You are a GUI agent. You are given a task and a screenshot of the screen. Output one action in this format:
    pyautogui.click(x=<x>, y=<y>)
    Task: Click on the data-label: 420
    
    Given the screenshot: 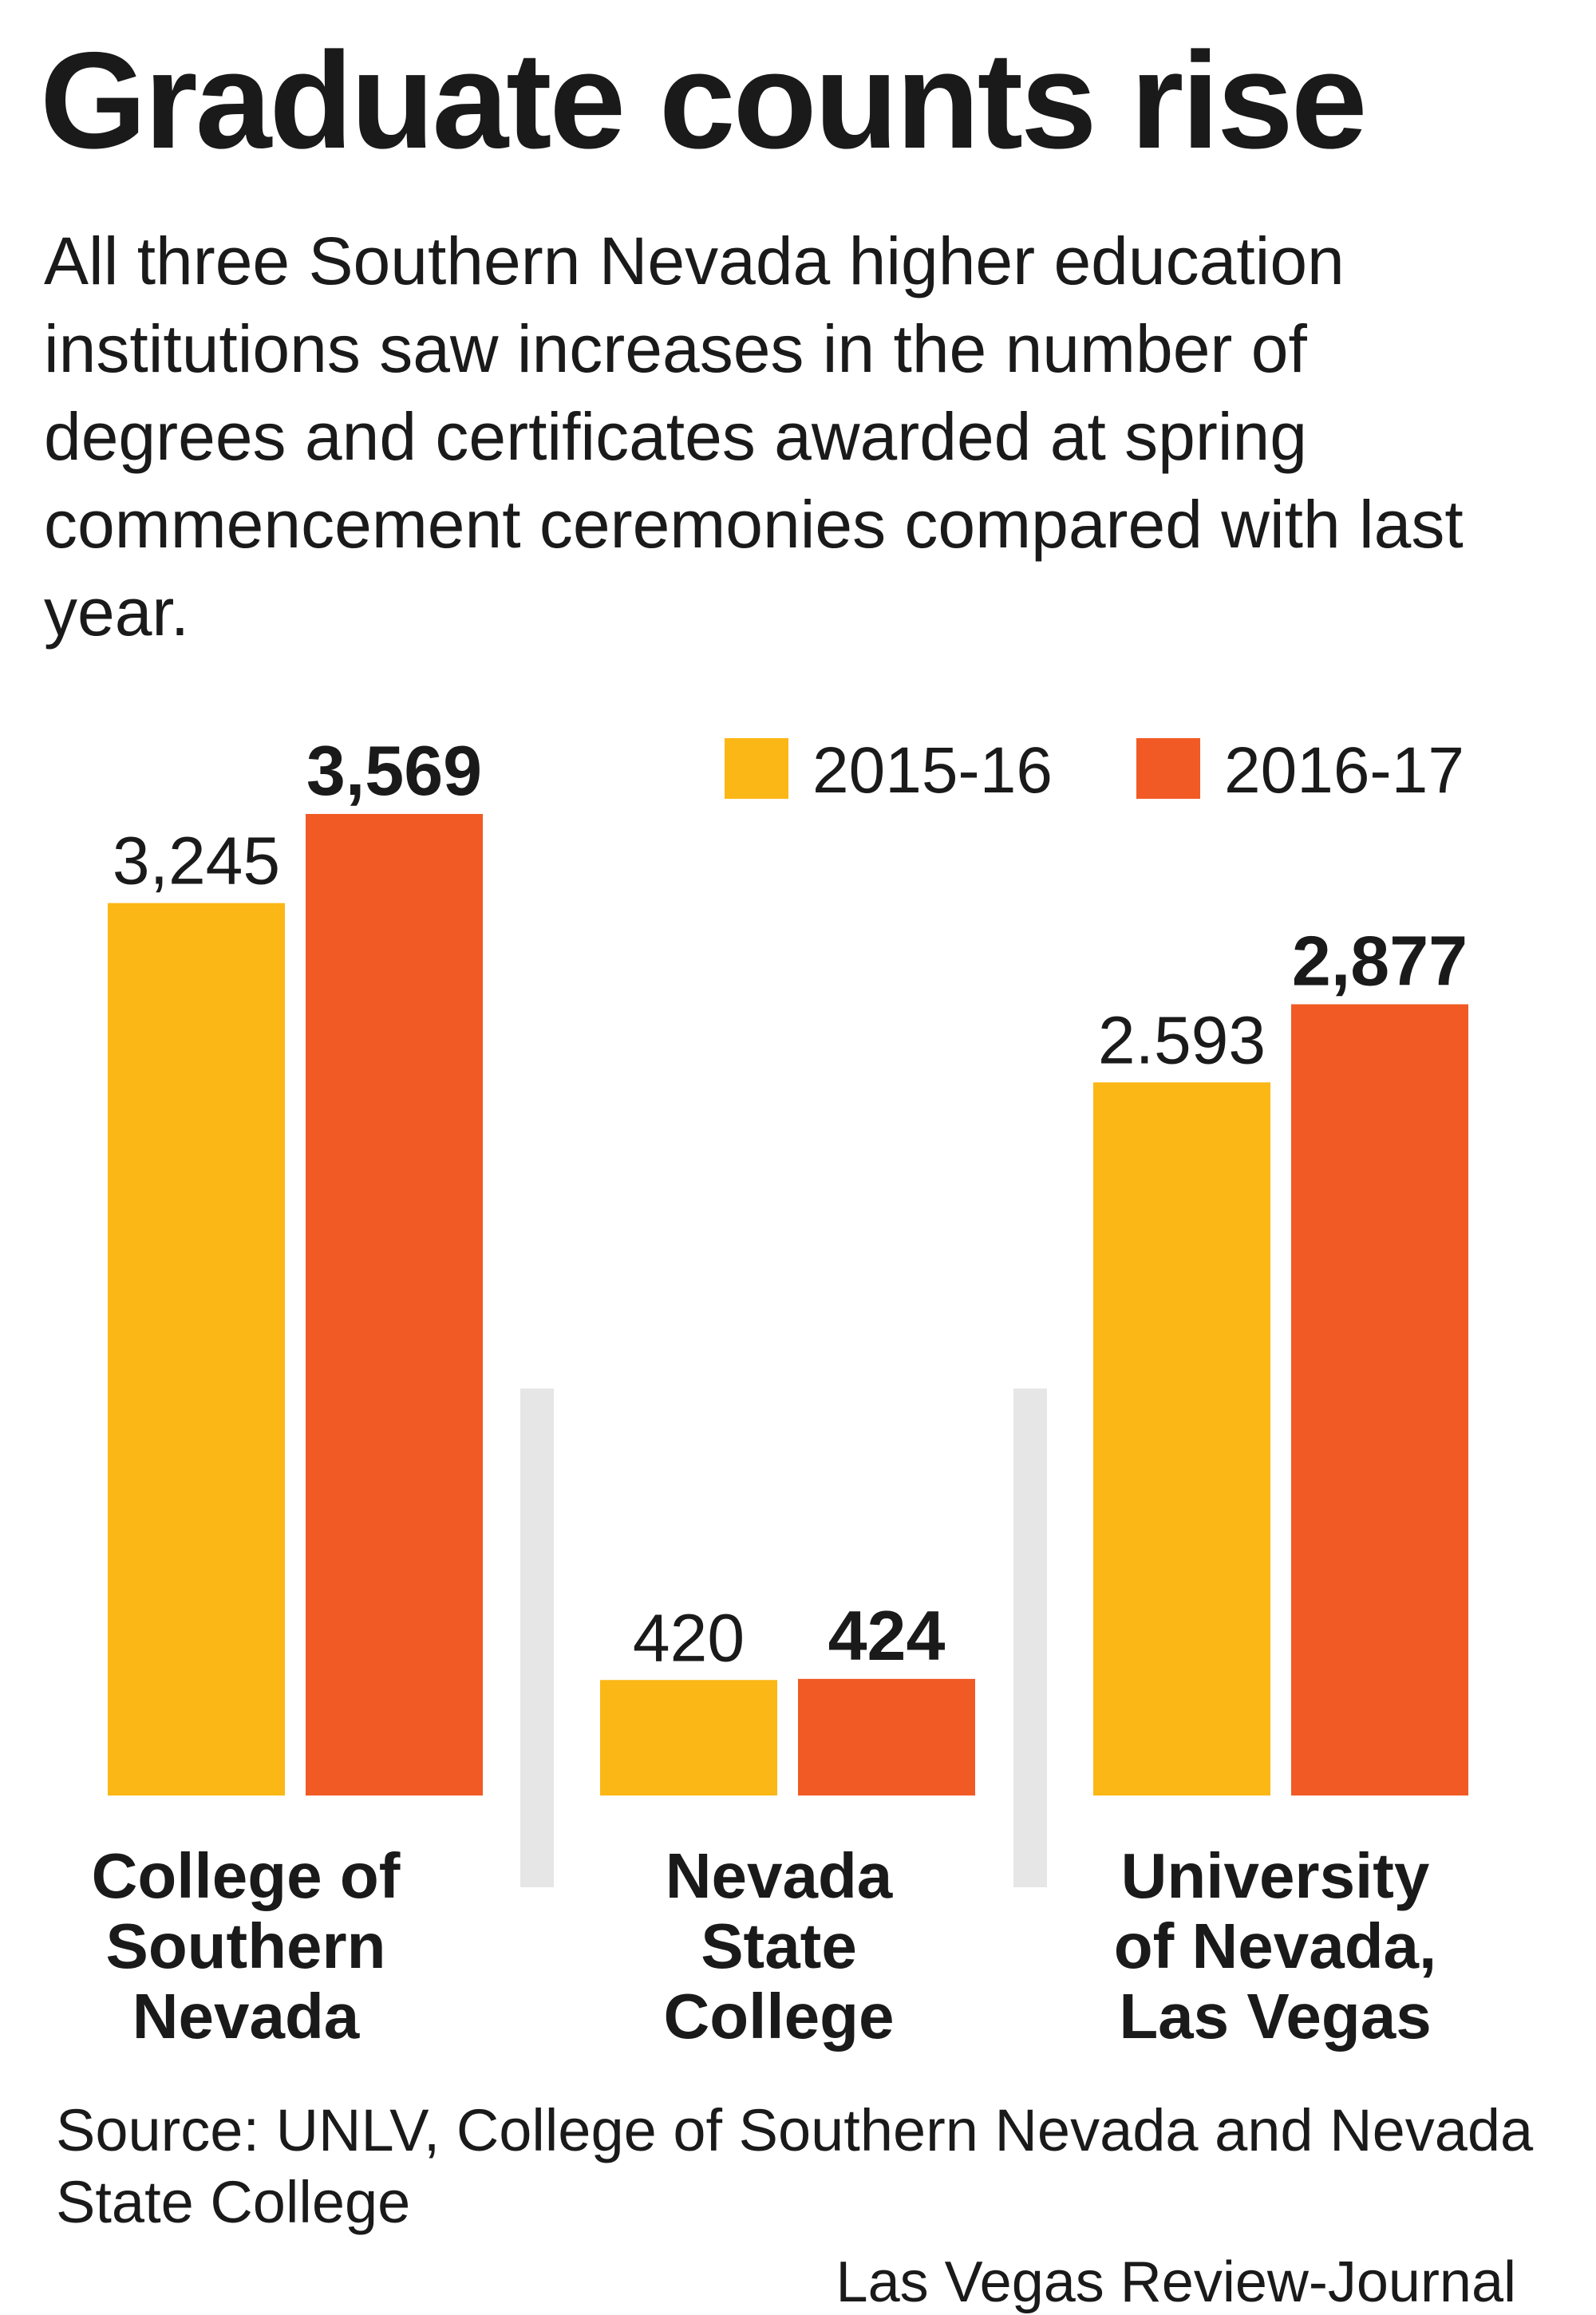 What is the action you would take?
    pyautogui.click(x=689, y=1638)
    